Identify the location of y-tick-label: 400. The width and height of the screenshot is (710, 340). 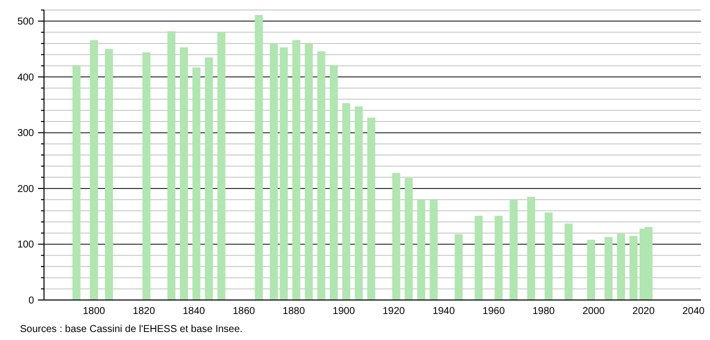
(25, 78).